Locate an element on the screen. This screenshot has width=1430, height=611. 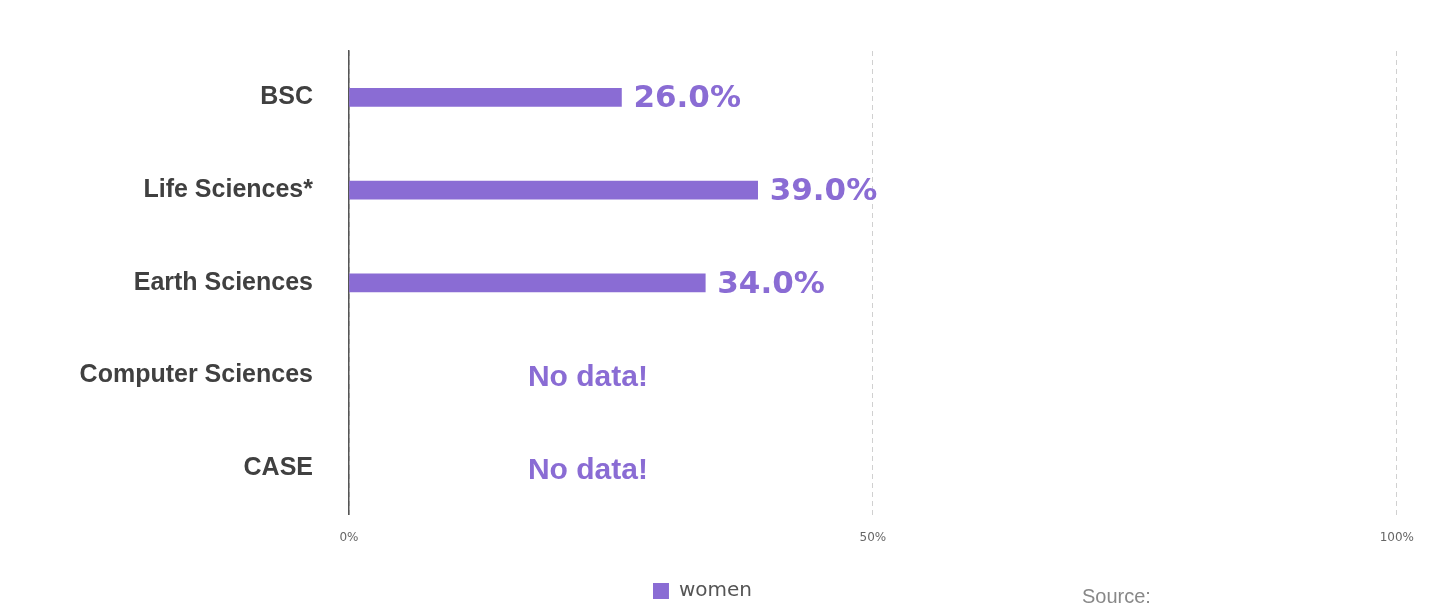
data-label: 26.0% is located at coordinates (687, 96).